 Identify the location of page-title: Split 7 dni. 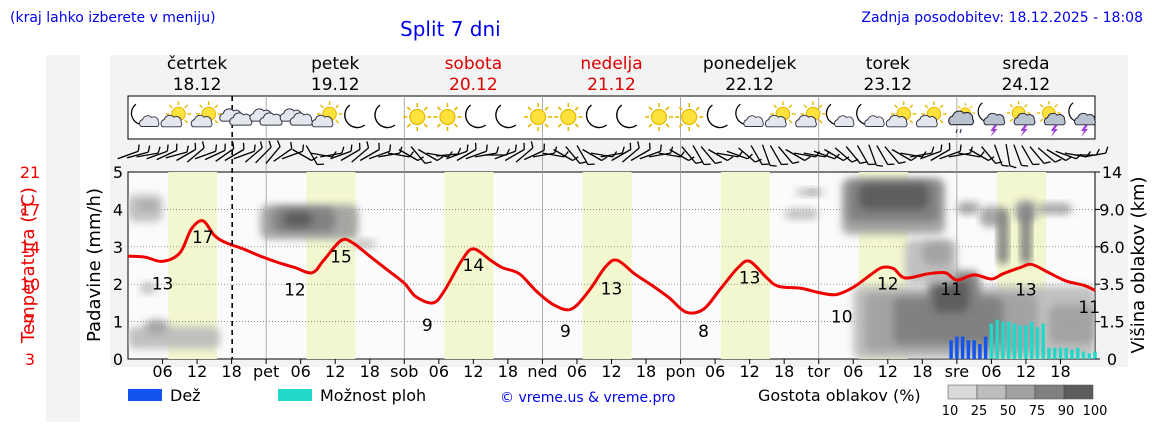
(450, 29).